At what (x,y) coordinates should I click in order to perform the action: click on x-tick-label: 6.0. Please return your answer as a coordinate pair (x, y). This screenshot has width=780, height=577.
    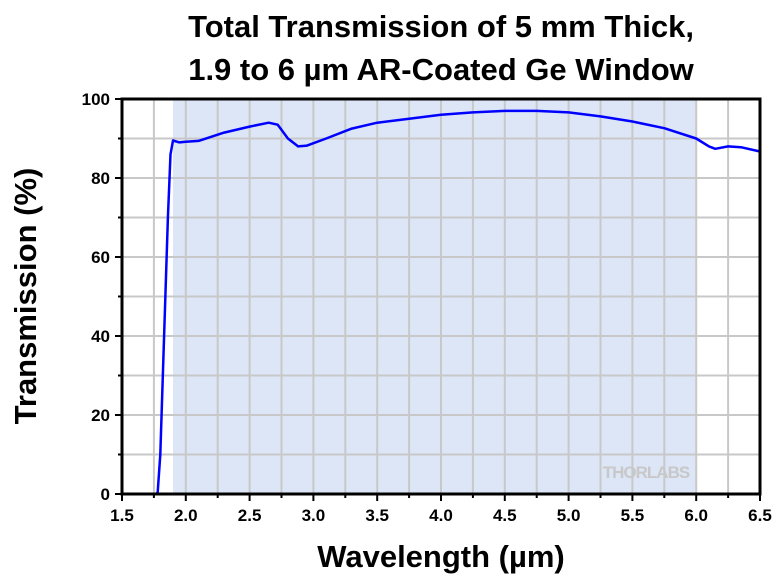
    Looking at the image, I should click on (696, 515).